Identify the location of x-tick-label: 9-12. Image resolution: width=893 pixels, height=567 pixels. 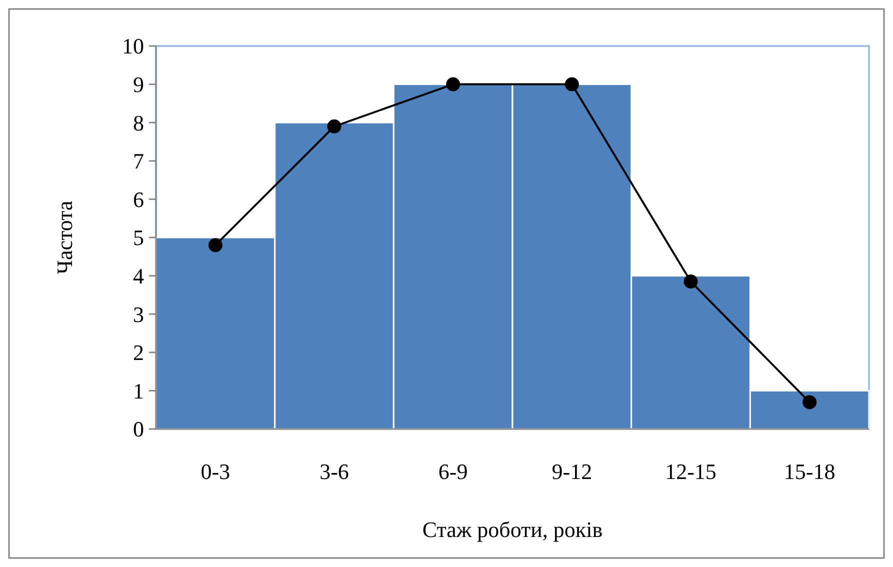
(572, 471).